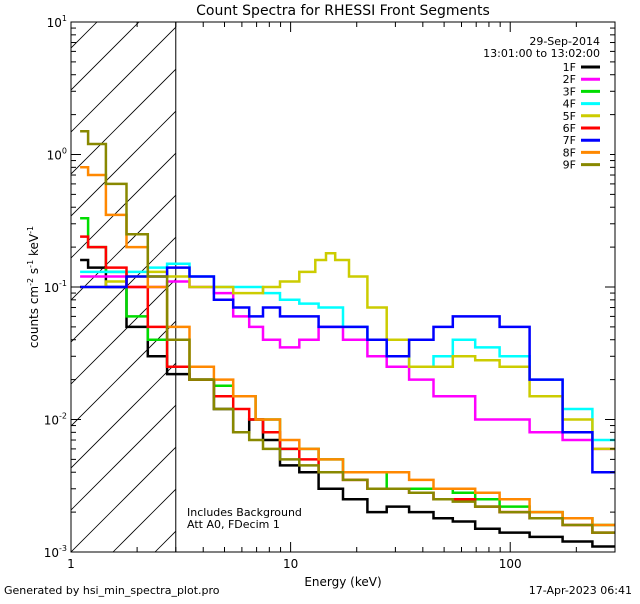  I want to click on x-tick-label: 100, so click(510, 564).